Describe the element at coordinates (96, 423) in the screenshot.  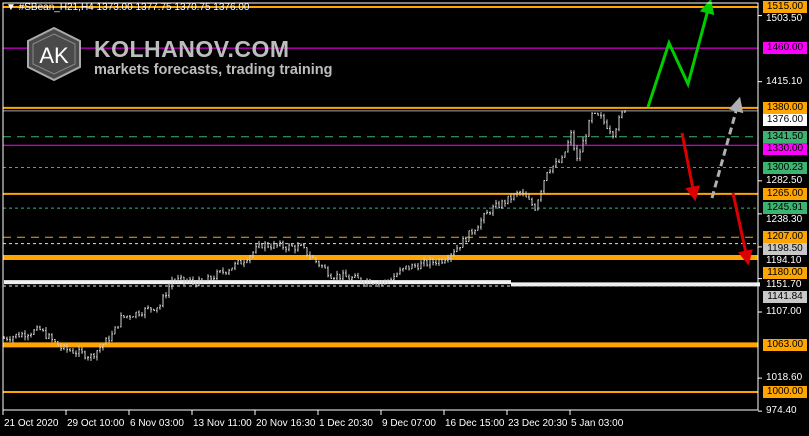
I see `time-tick-label: 29 Oct 10:00` at that location.